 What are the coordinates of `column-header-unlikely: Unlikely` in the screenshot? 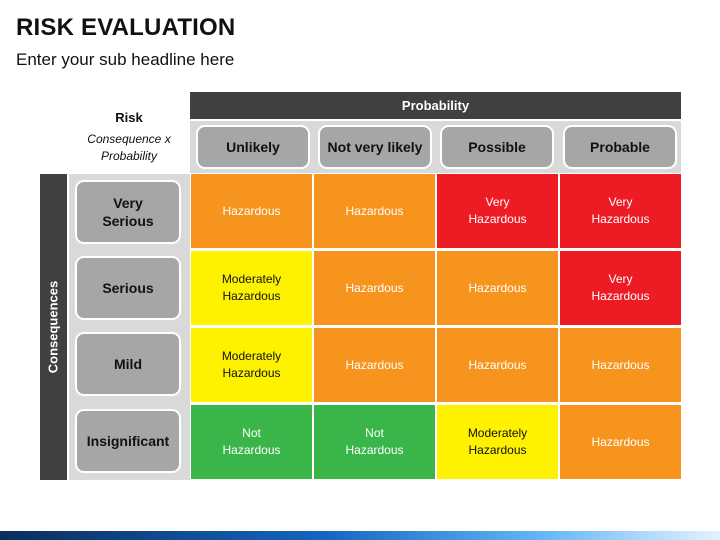 It's located at (253, 147).